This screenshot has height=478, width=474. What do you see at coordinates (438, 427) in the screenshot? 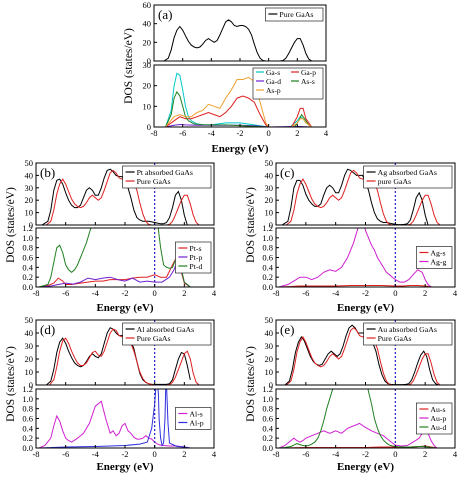
I see `panel-e-bottom-legend-label: Au-d` at bounding box center [438, 427].